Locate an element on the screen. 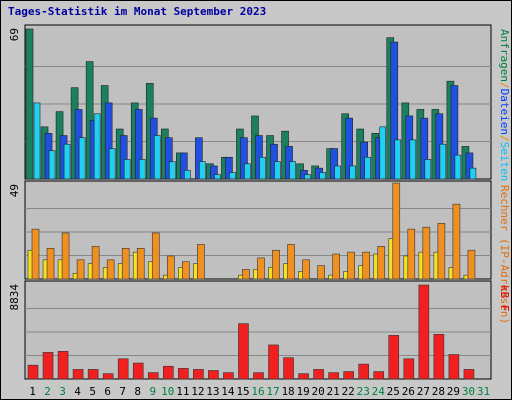 This screenshot has height=400, width=512. legend-entry: Rechner (IP-Adressen) is located at coordinates (504, 254).